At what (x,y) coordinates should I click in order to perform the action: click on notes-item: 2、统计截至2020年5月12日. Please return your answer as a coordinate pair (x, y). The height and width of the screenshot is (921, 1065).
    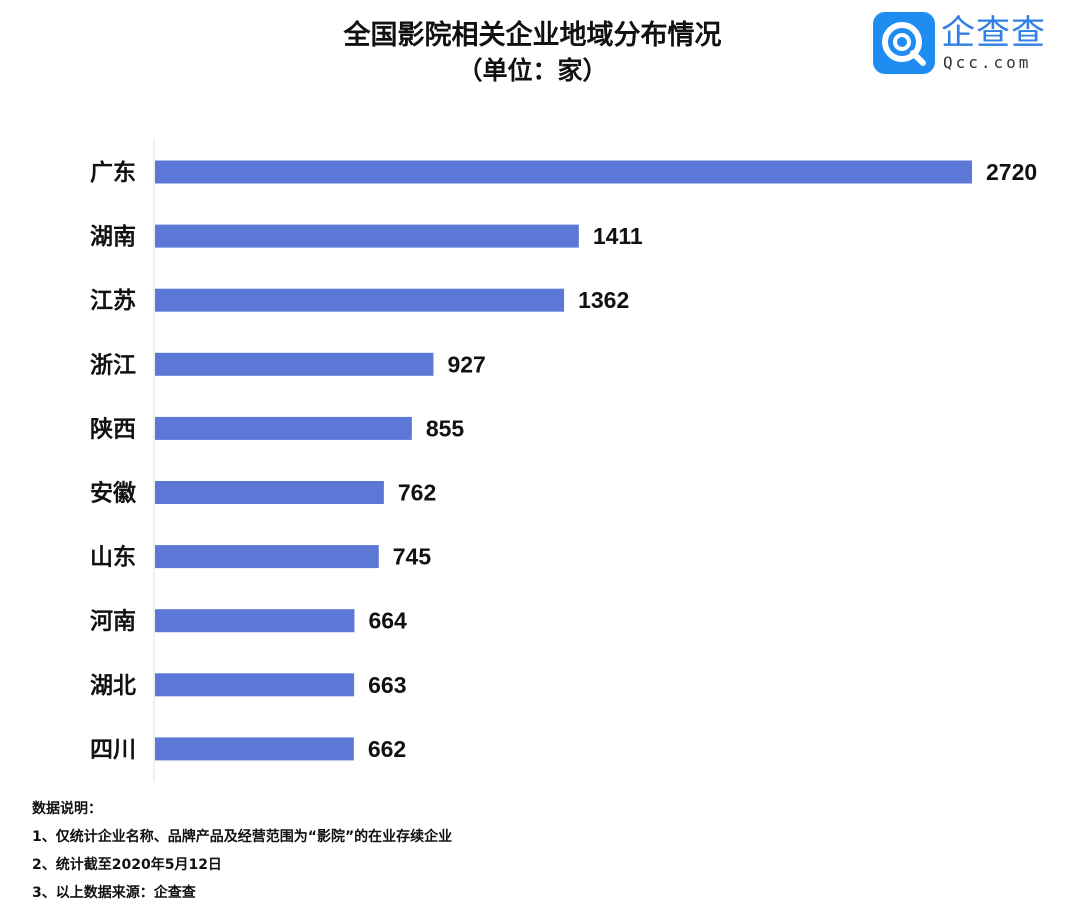
    Looking at the image, I should click on (127, 865).